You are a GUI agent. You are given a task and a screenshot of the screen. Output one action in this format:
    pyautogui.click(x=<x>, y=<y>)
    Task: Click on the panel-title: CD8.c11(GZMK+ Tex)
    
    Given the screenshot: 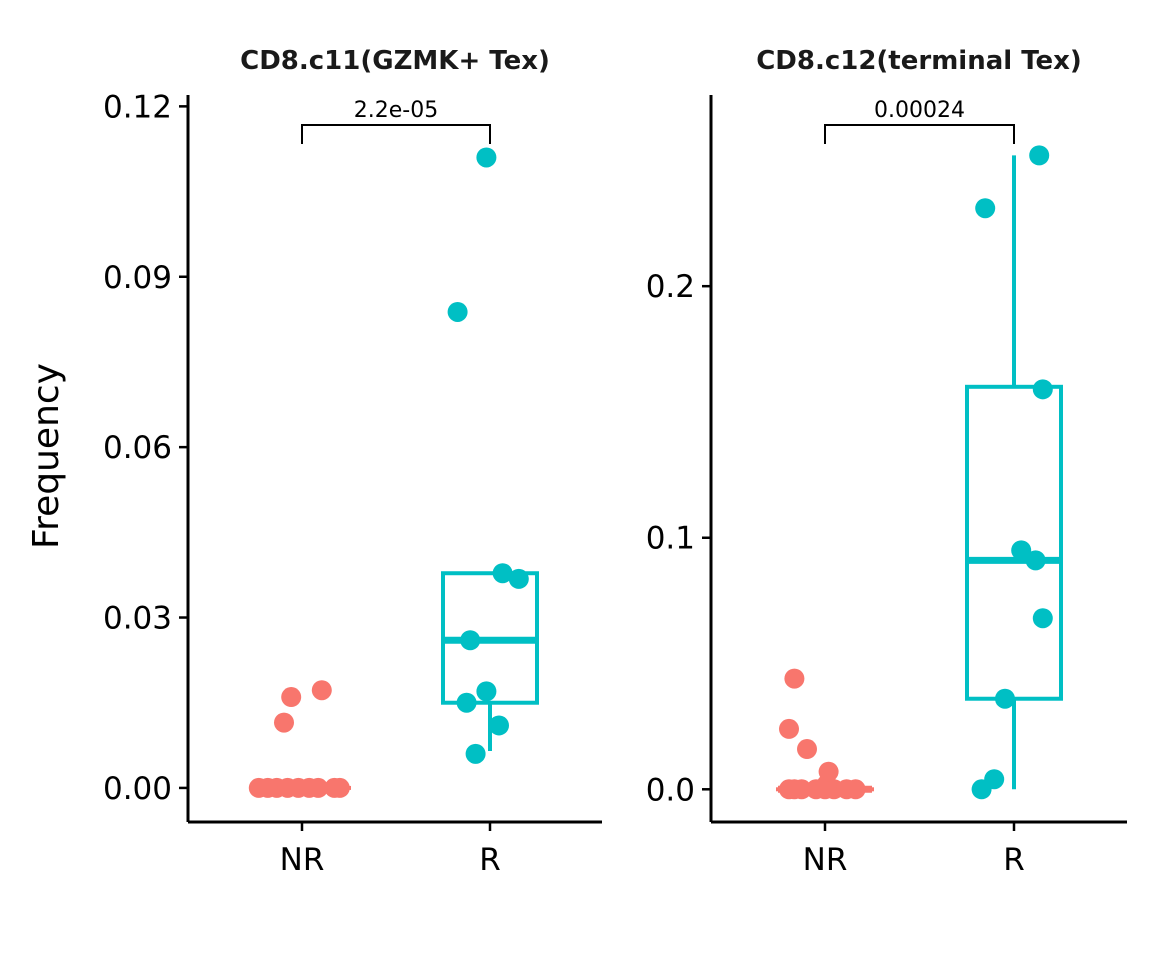 What is the action you would take?
    pyautogui.click(x=395, y=61)
    